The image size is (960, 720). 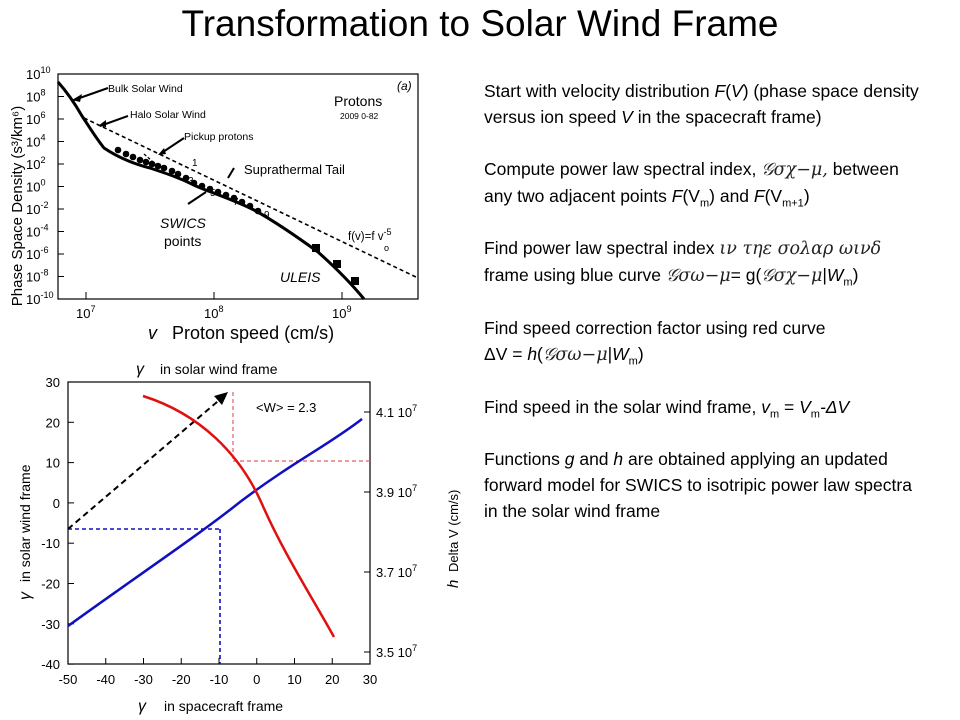 What do you see at coordinates (36, 163) in the screenshot?
I see `top-y-tick-label: 10²` at bounding box center [36, 163].